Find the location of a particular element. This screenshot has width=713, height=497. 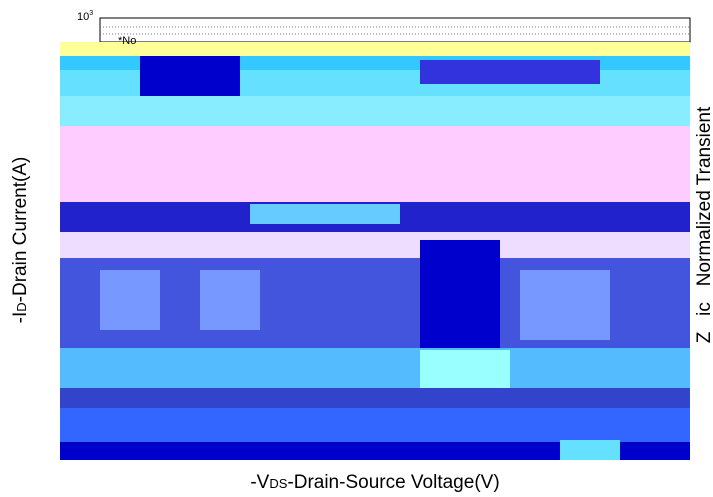

title-part: -Drain Current(A) is located at coordinates (20, 230).